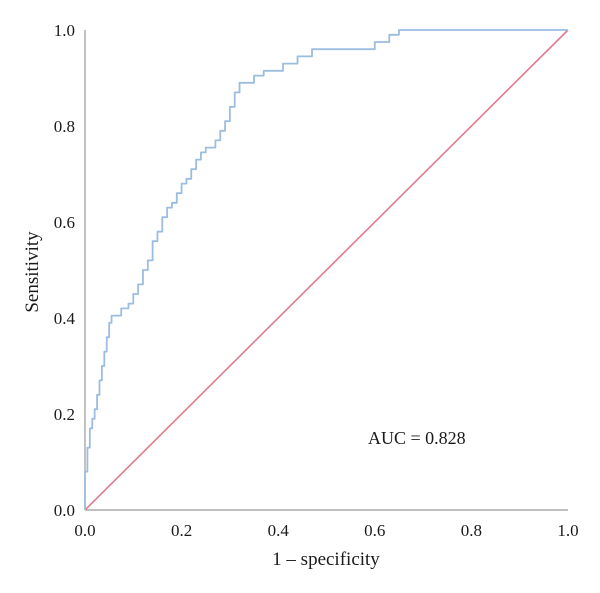 The height and width of the screenshot is (593, 600). Describe the element at coordinates (65, 318) in the screenshot. I see `y-tick-label: 0.4` at that location.